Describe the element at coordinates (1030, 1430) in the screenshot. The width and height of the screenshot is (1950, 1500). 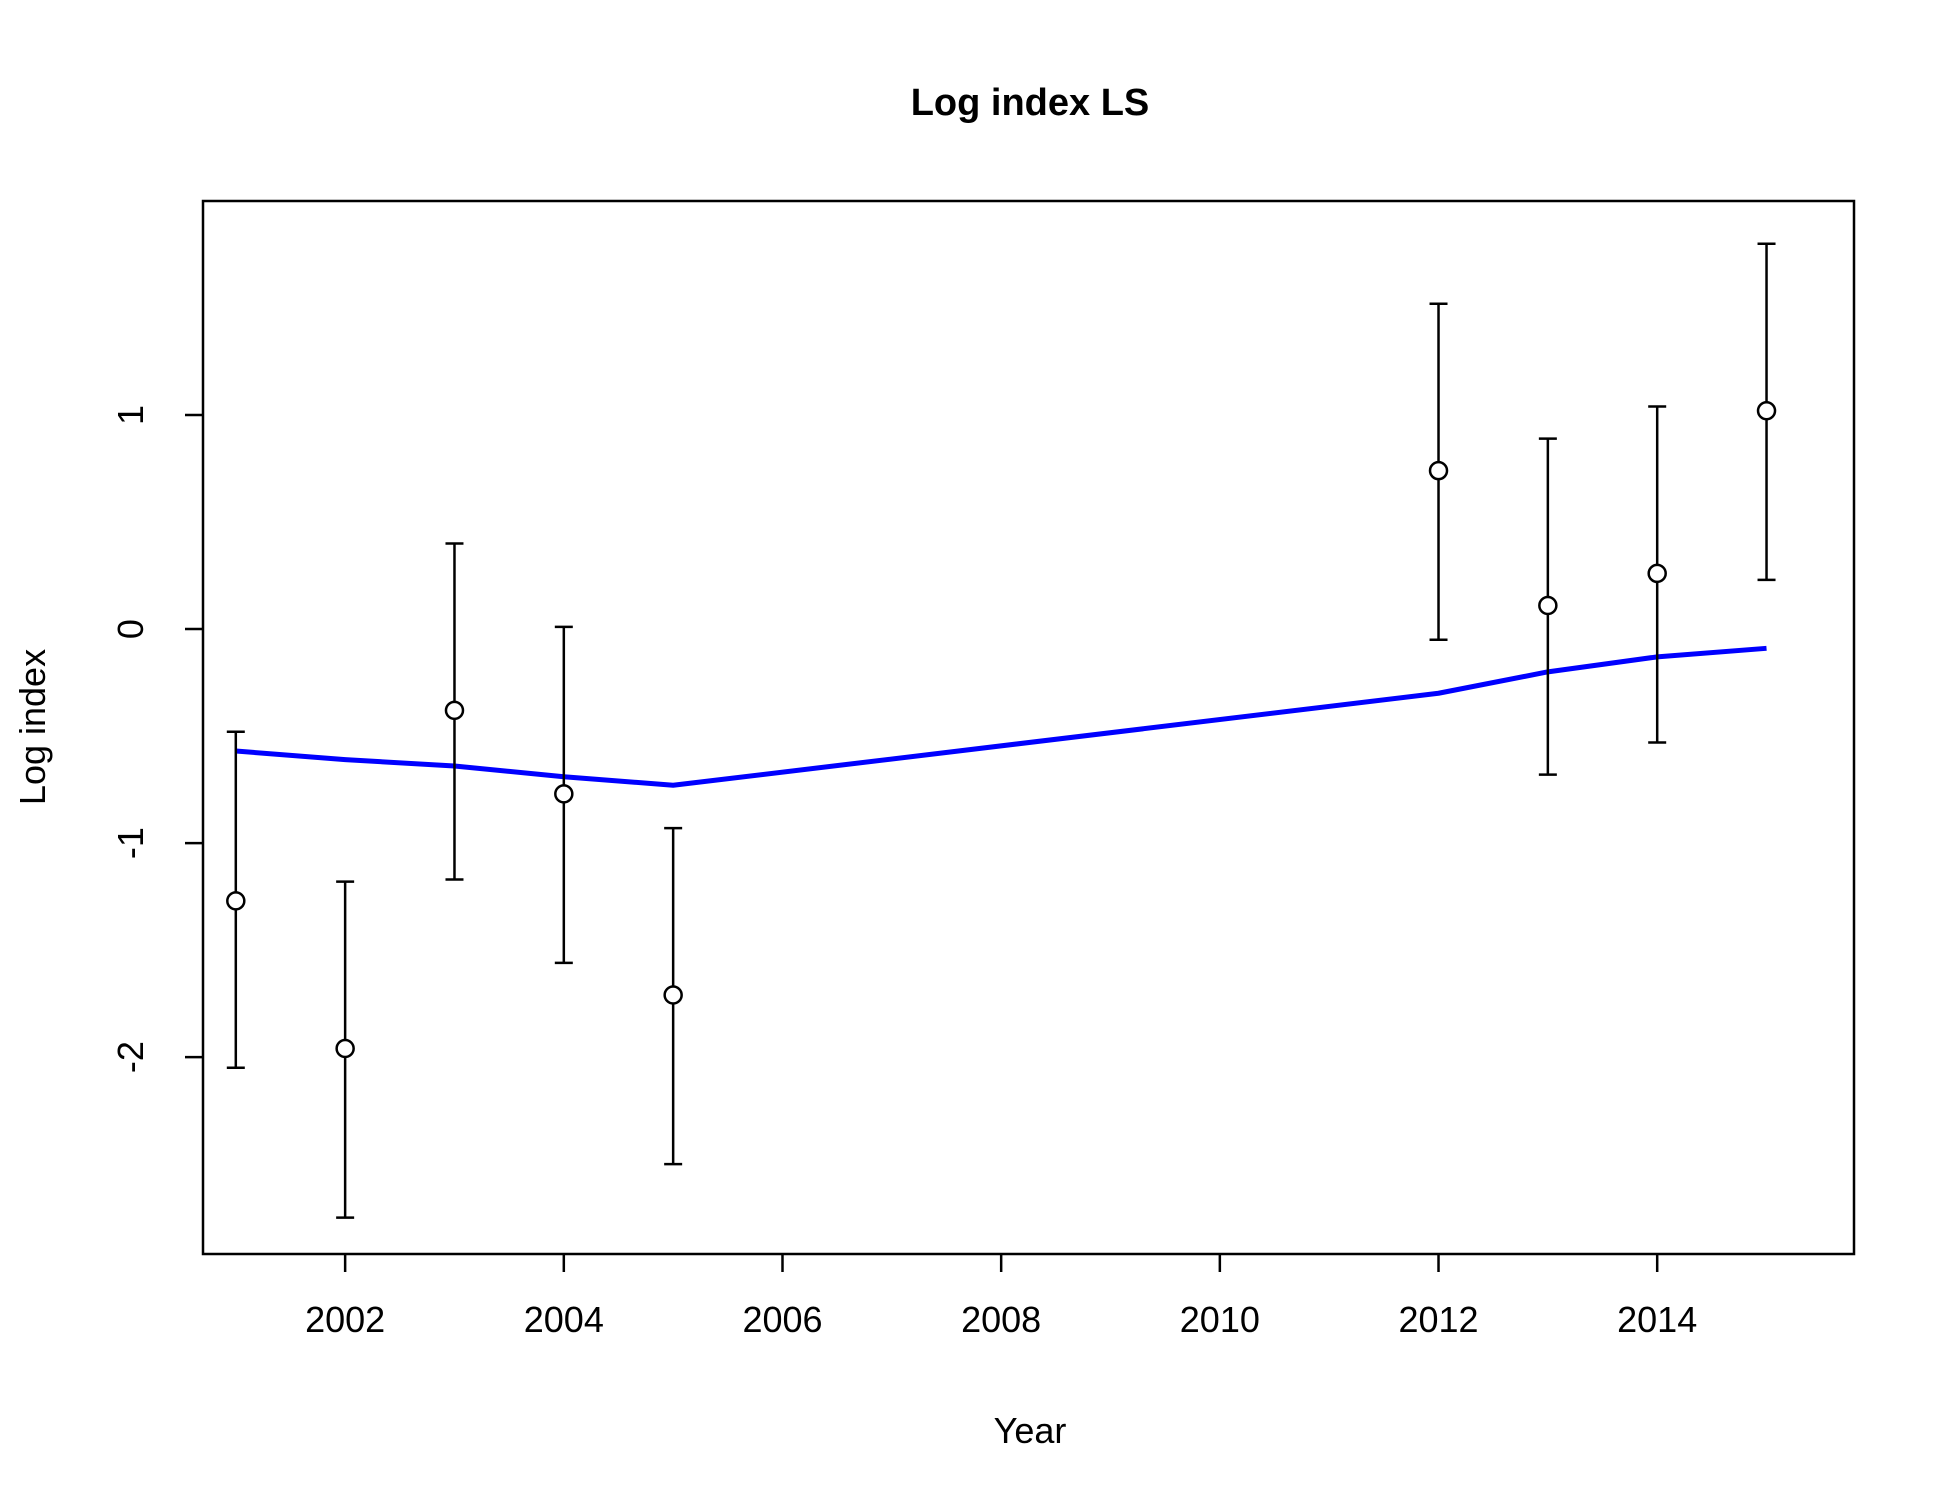
I see `x-axis-label: Year` at that location.